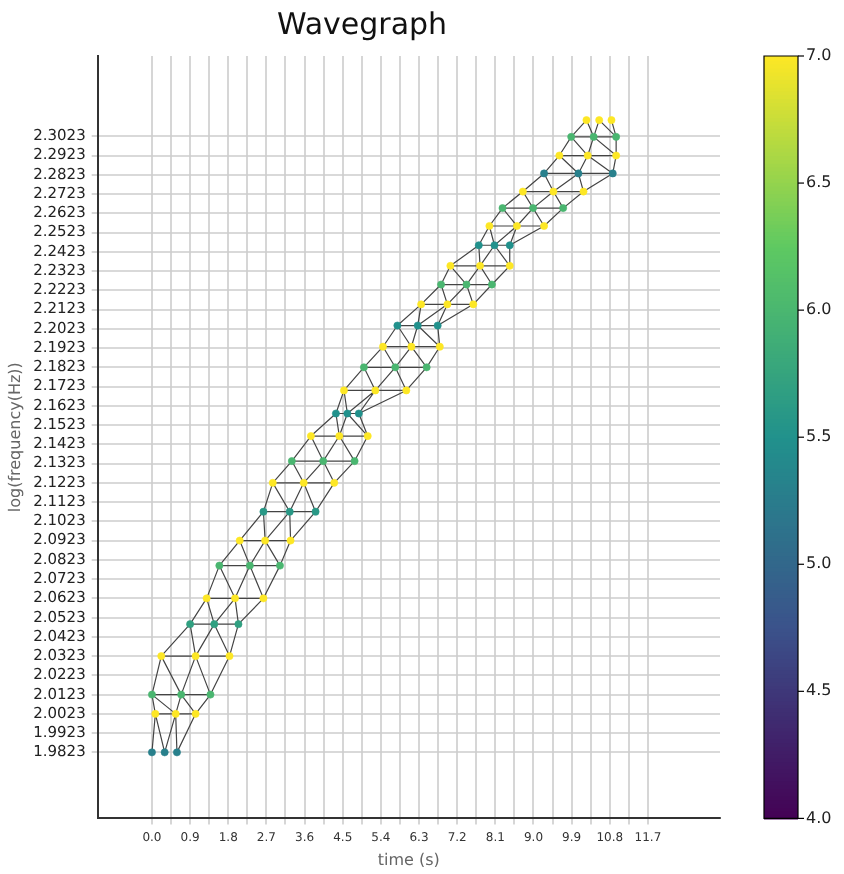 The width and height of the screenshot is (844, 874). I want to click on color-bar-label: 6.5, so click(819, 182).